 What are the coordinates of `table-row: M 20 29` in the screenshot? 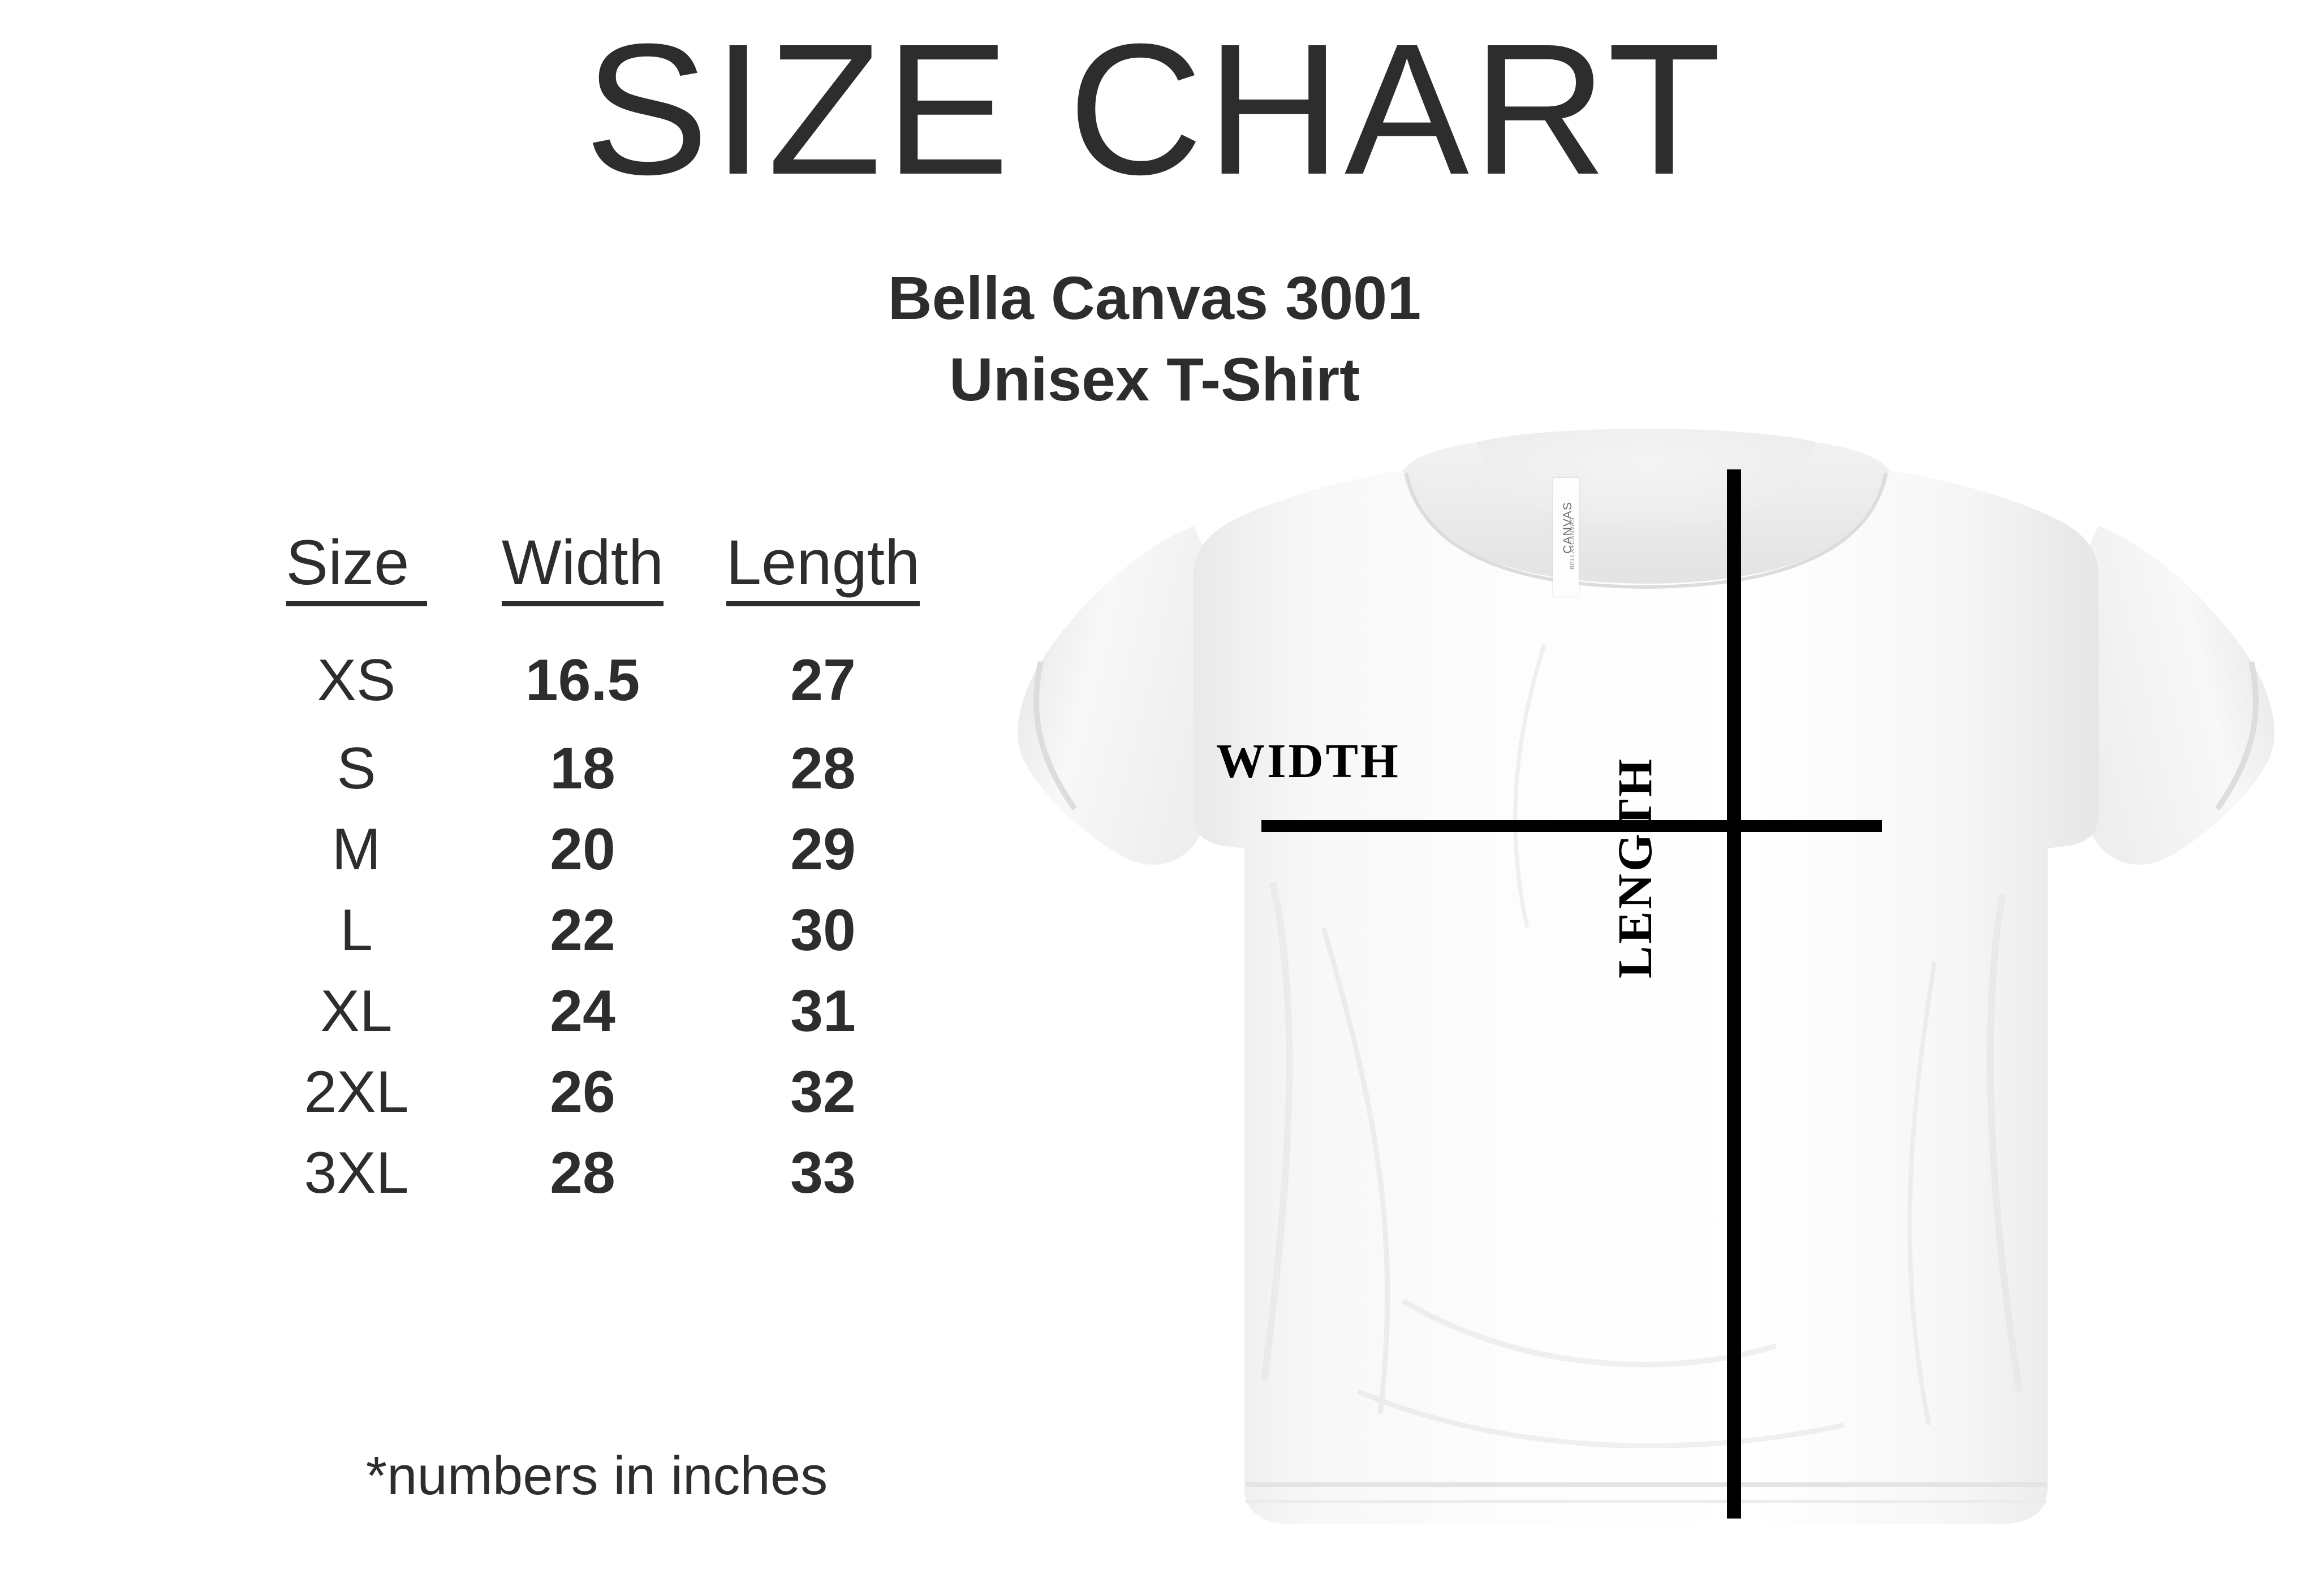 It's located at (597, 849).